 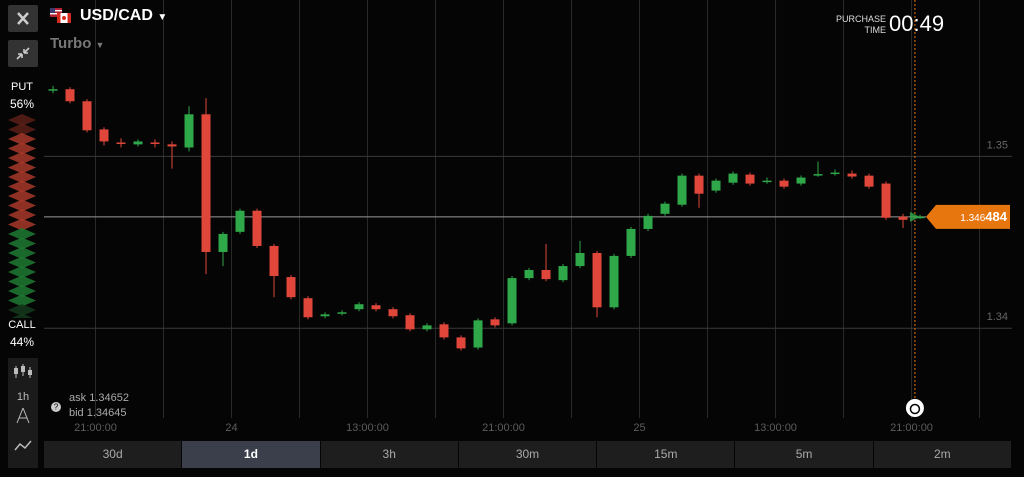 I want to click on dropdown-arrow: ▼, so click(x=100, y=45).